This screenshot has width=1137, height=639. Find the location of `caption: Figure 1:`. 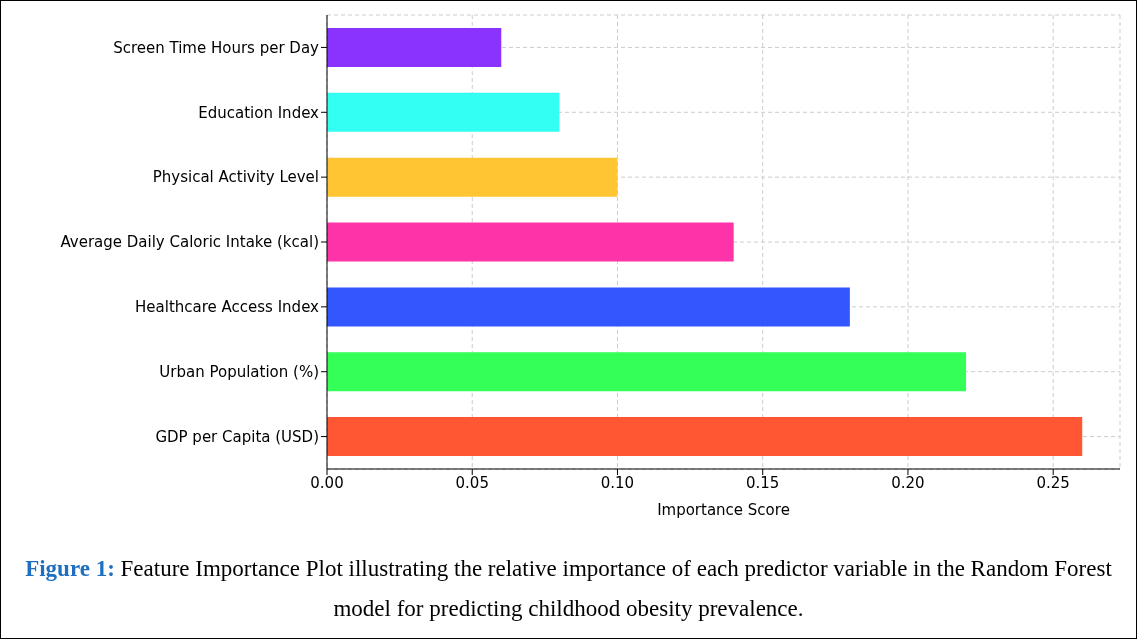

caption: Figure 1: is located at coordinates (70, 568).